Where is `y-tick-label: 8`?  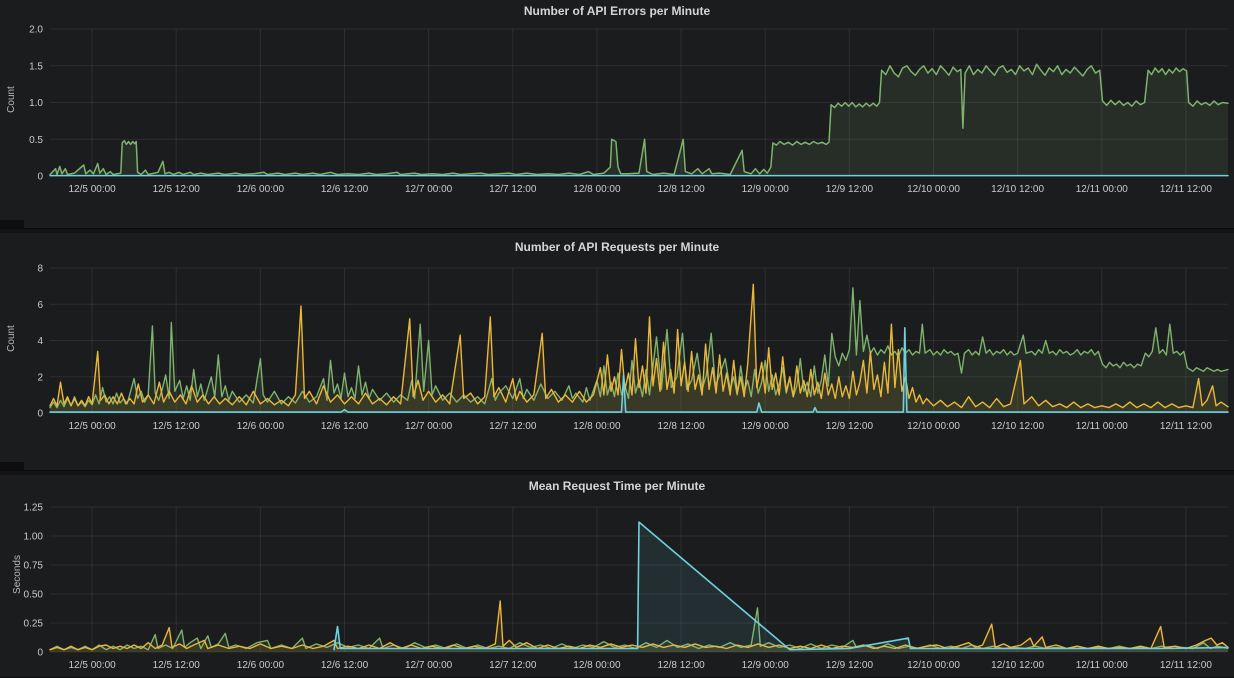
y-tick-label: 8 is located at coordinates (40, 269).